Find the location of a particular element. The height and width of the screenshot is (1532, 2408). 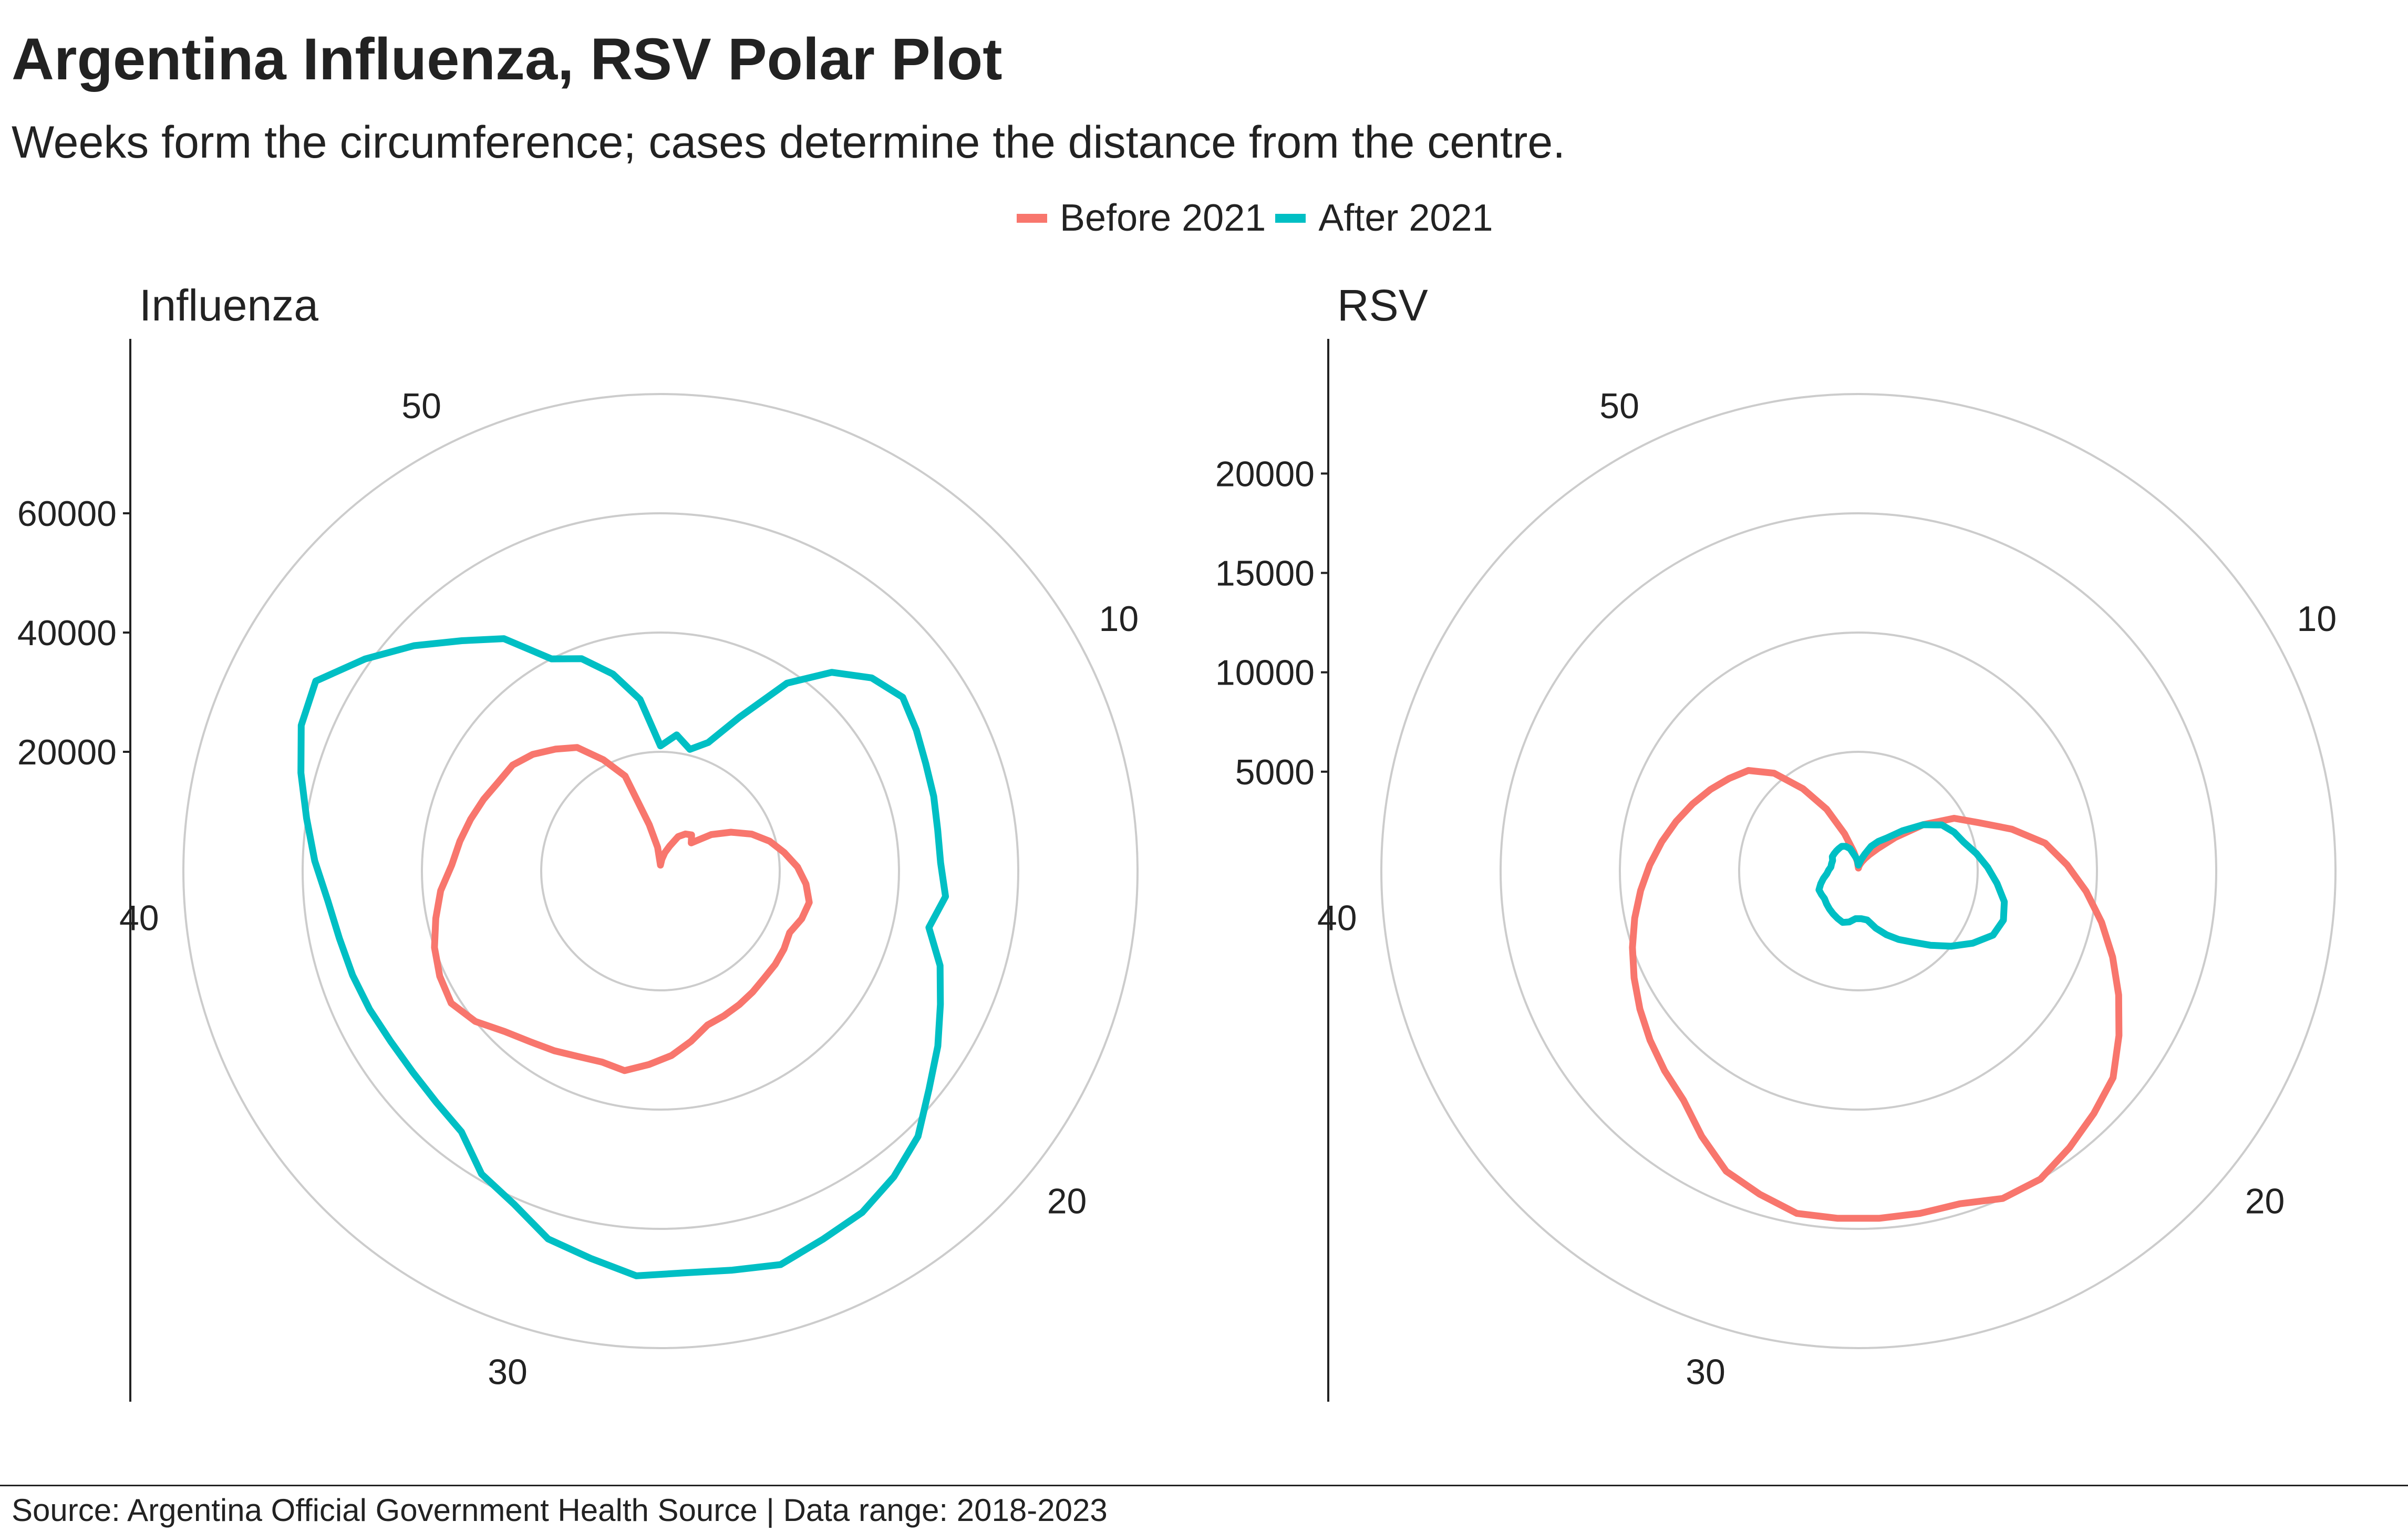

influenza-week-tick-label: 30 is located at coordinates (508, 1372).